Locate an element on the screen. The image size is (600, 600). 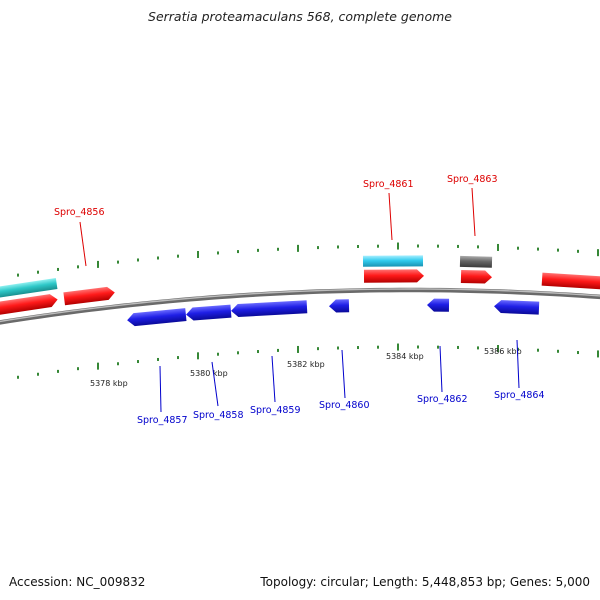
gene-forward-left-group is located at coordinates (29, 305).